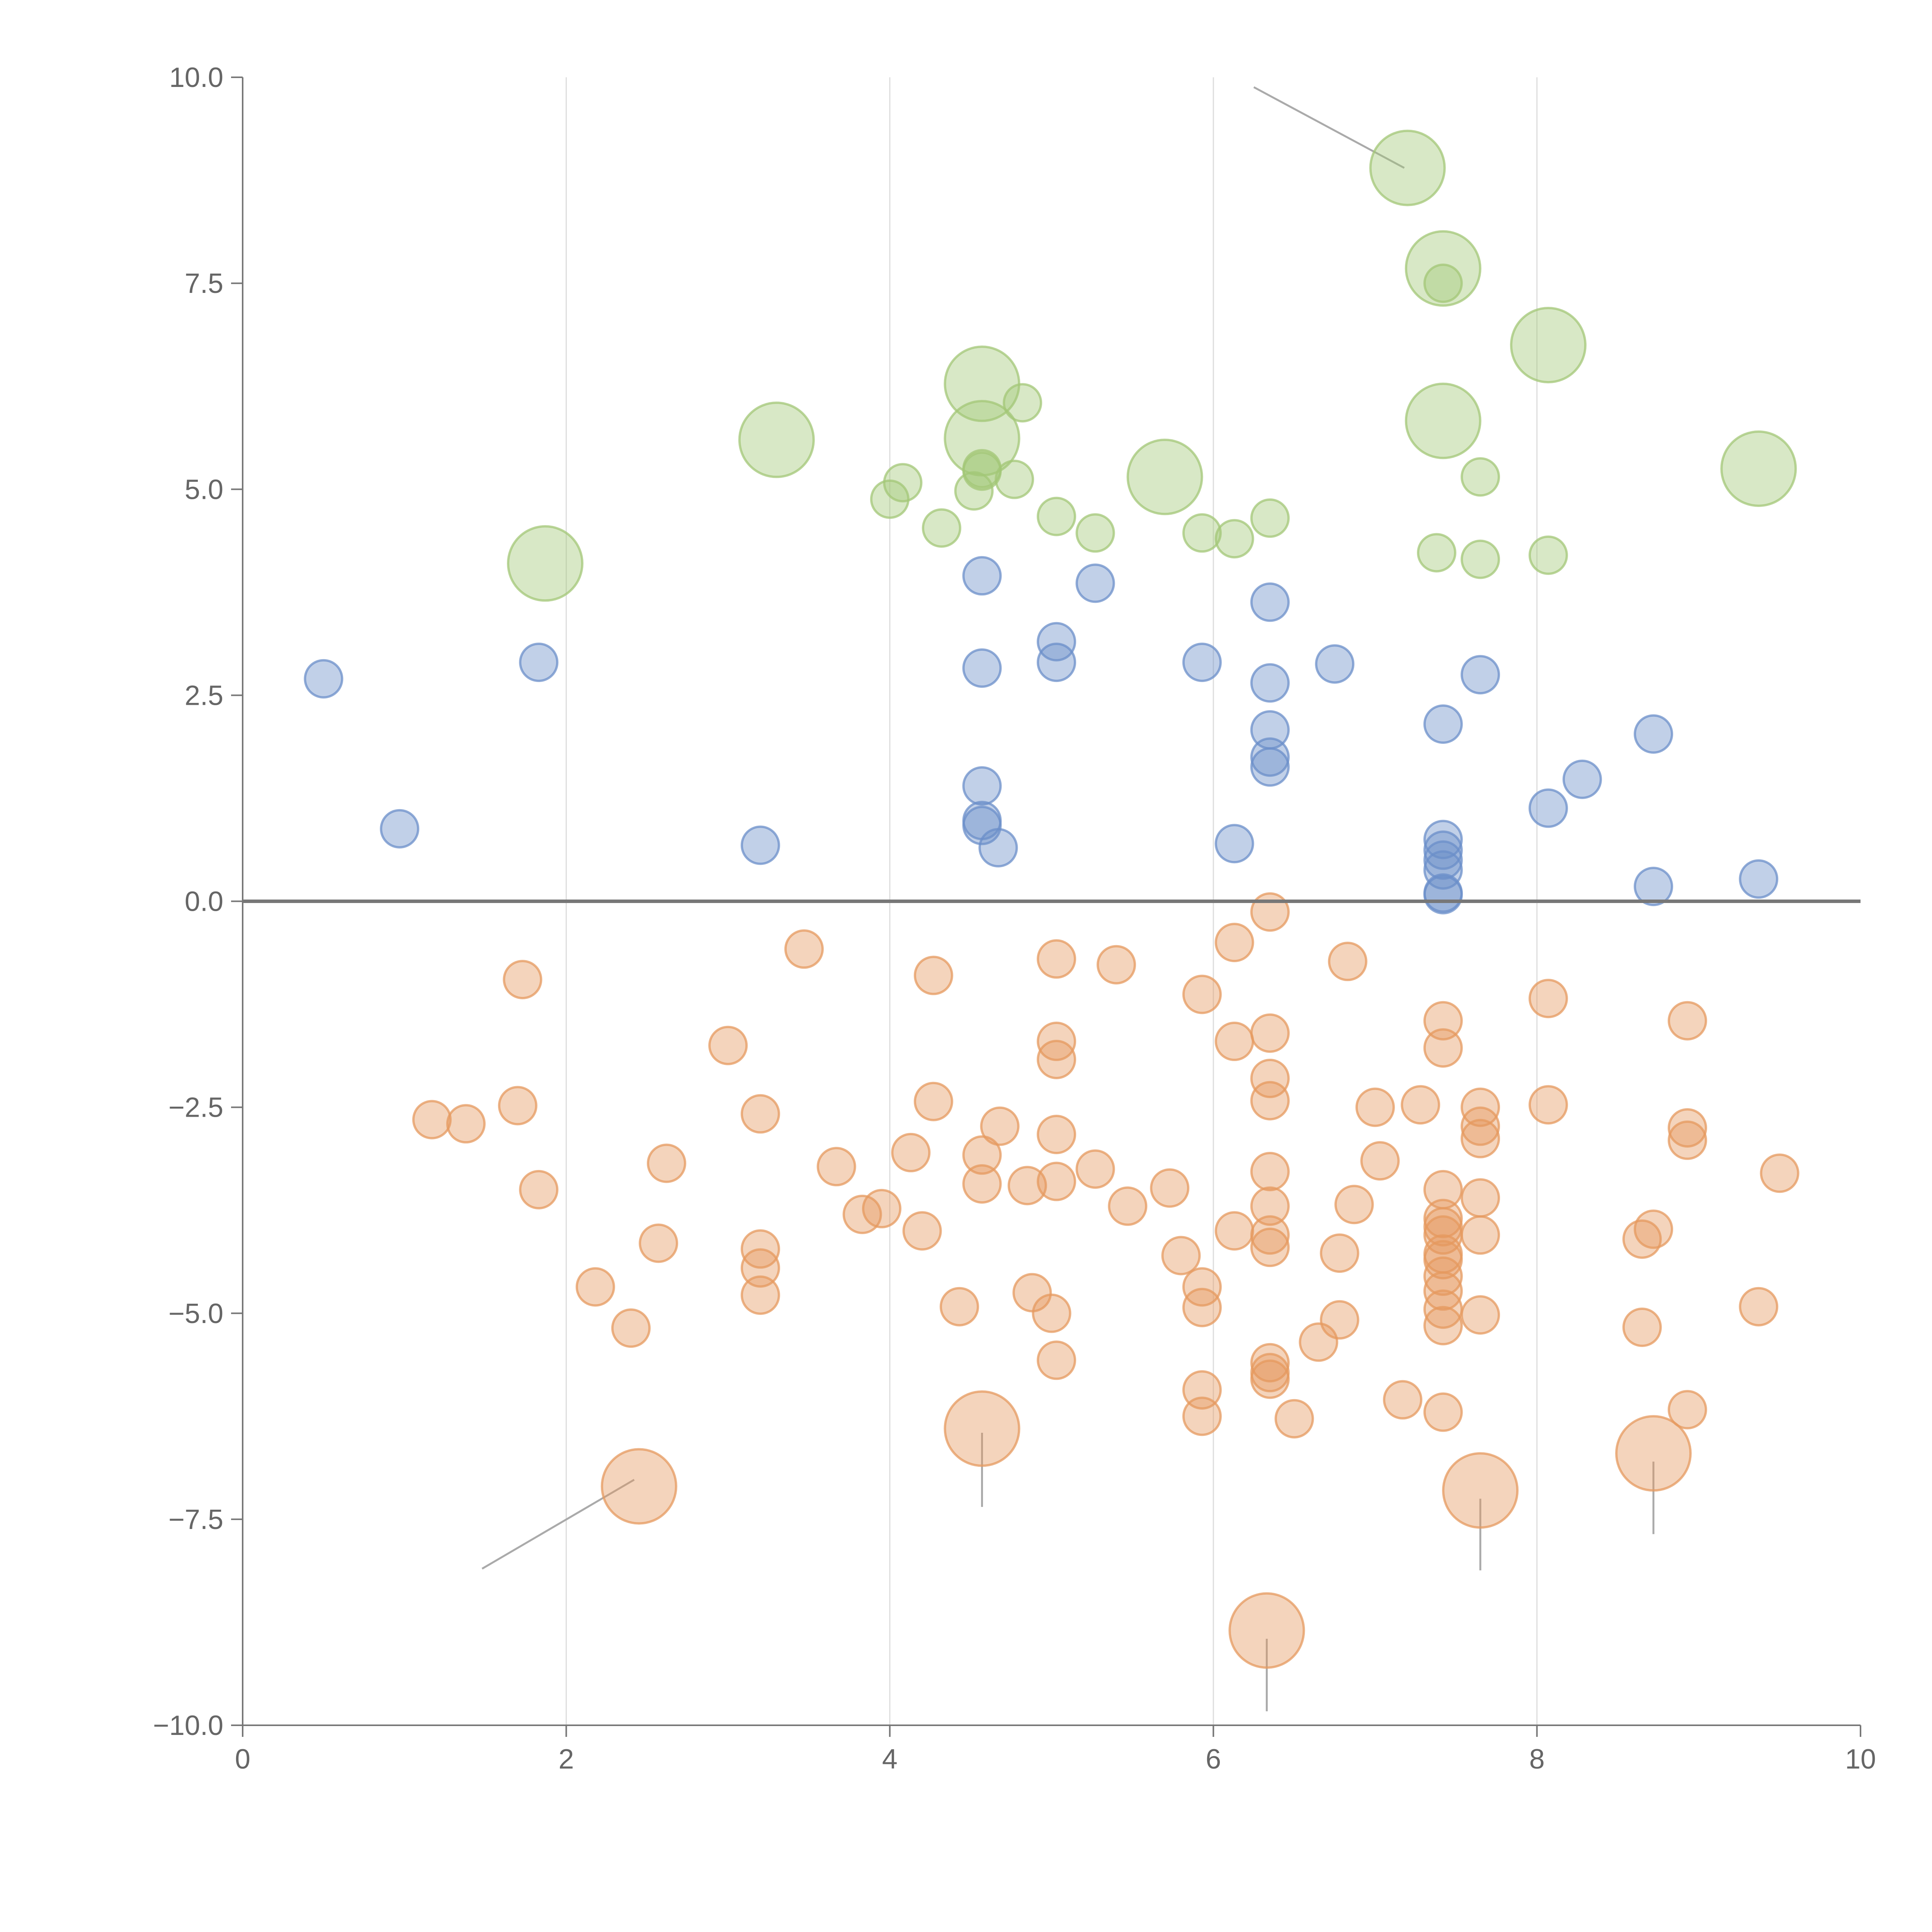  What do you see at coordinates (204, 489) in the screenshot?
I see `y-tick-label: 5.0` at bounding box center [204, 489].